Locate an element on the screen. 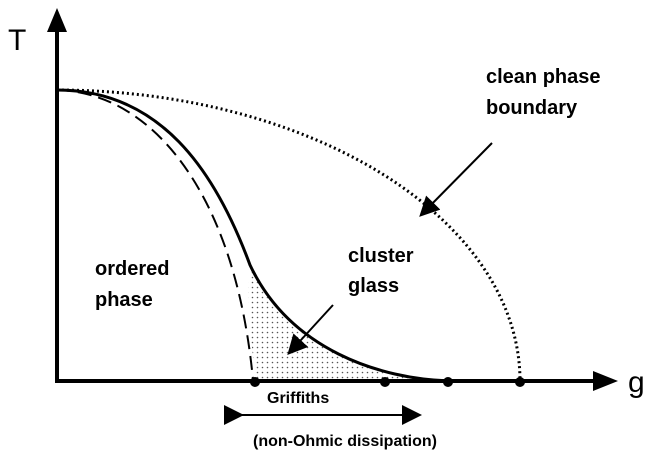  griffiths-label: Griffiths is located at coordinates (298, 398).